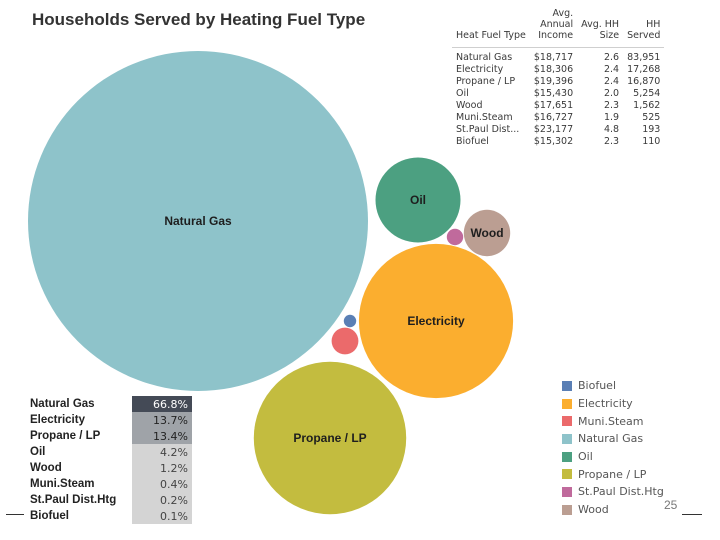  What do you see at coordinates (585, 457) in the screenshot?
I see `legend-label: Oil` at bounding box center [585, 457].